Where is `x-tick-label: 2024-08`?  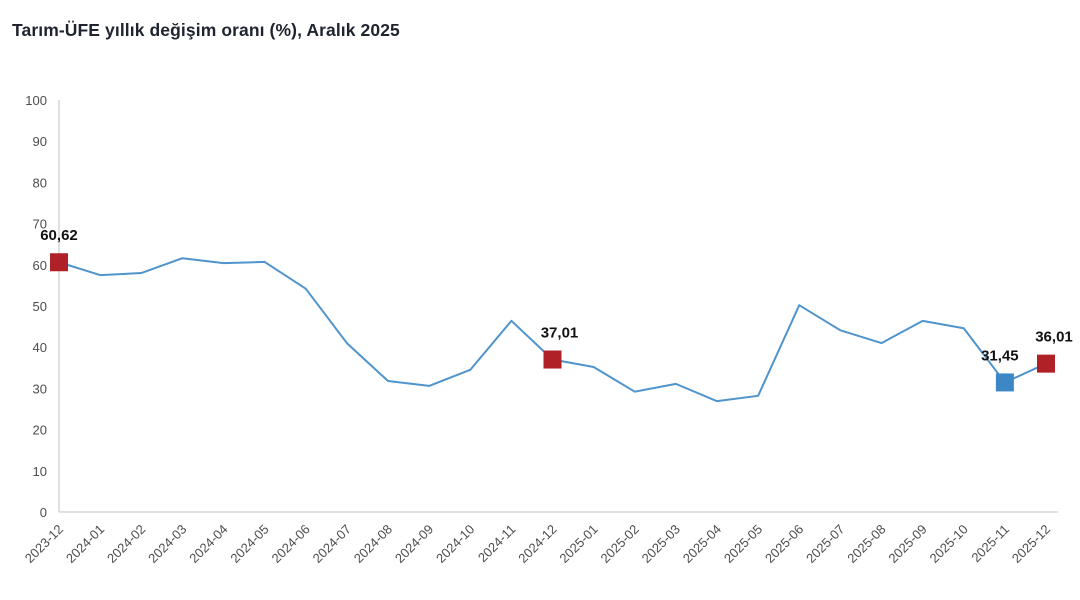 x-tick-label: 2024-08 is located at coordinates (373, 544).